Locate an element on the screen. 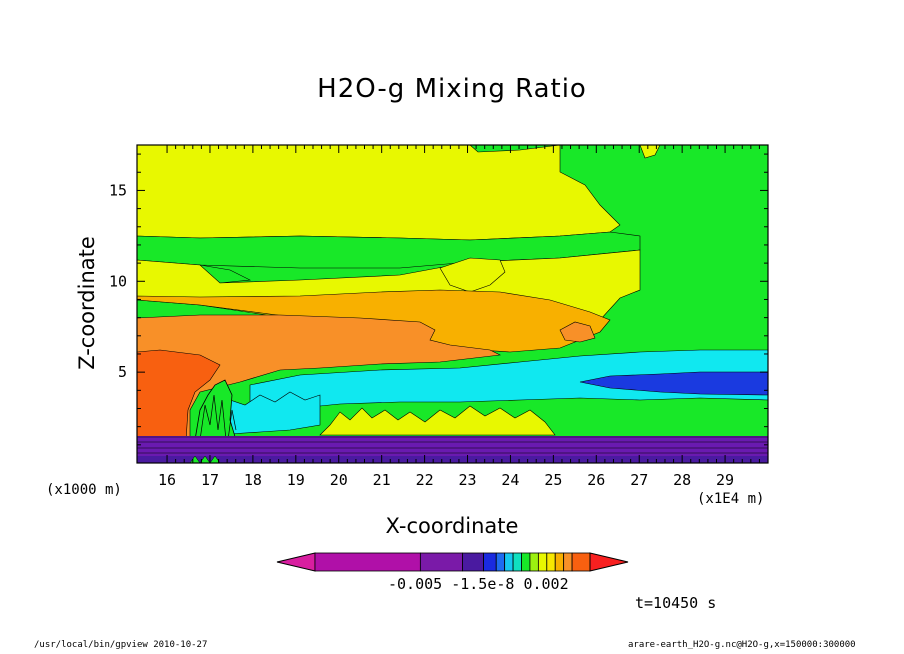 The width and height of the screenshot is (904, 654). x-tick-label: 23 is located at coordinates (467, 480).